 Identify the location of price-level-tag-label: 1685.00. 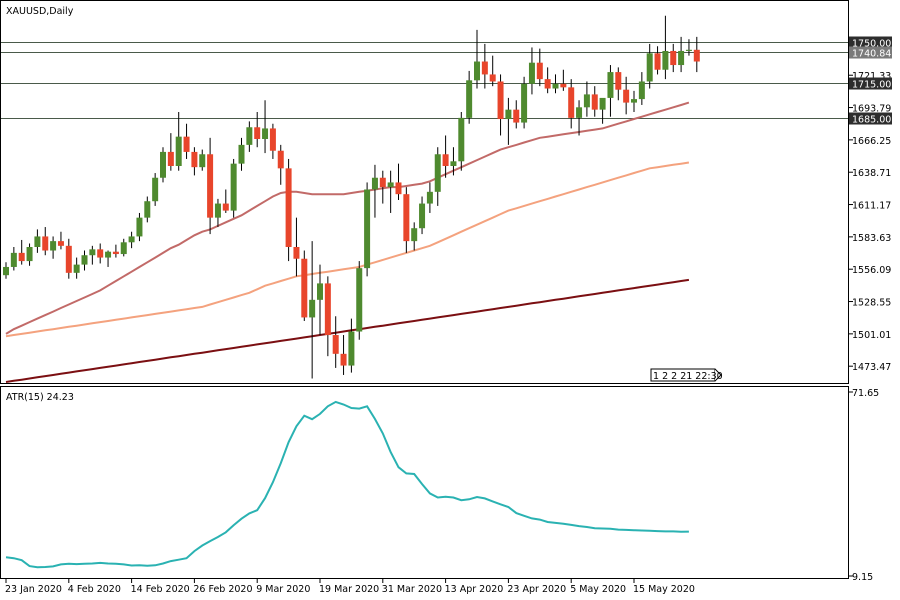
(871, 120).